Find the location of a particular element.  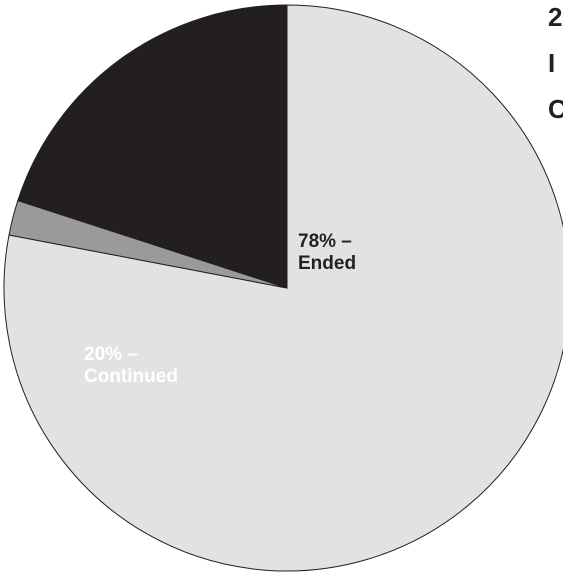

pie-slice-label-0: 78% – Ended is located at coordinates (327, 252).